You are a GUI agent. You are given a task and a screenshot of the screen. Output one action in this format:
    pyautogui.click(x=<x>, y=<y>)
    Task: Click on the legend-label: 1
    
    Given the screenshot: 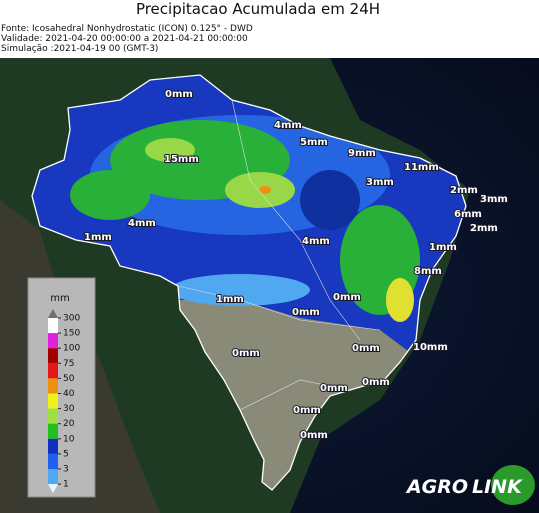 What is the action you would take?
    pyautogui.click(x=66, y=485)
    